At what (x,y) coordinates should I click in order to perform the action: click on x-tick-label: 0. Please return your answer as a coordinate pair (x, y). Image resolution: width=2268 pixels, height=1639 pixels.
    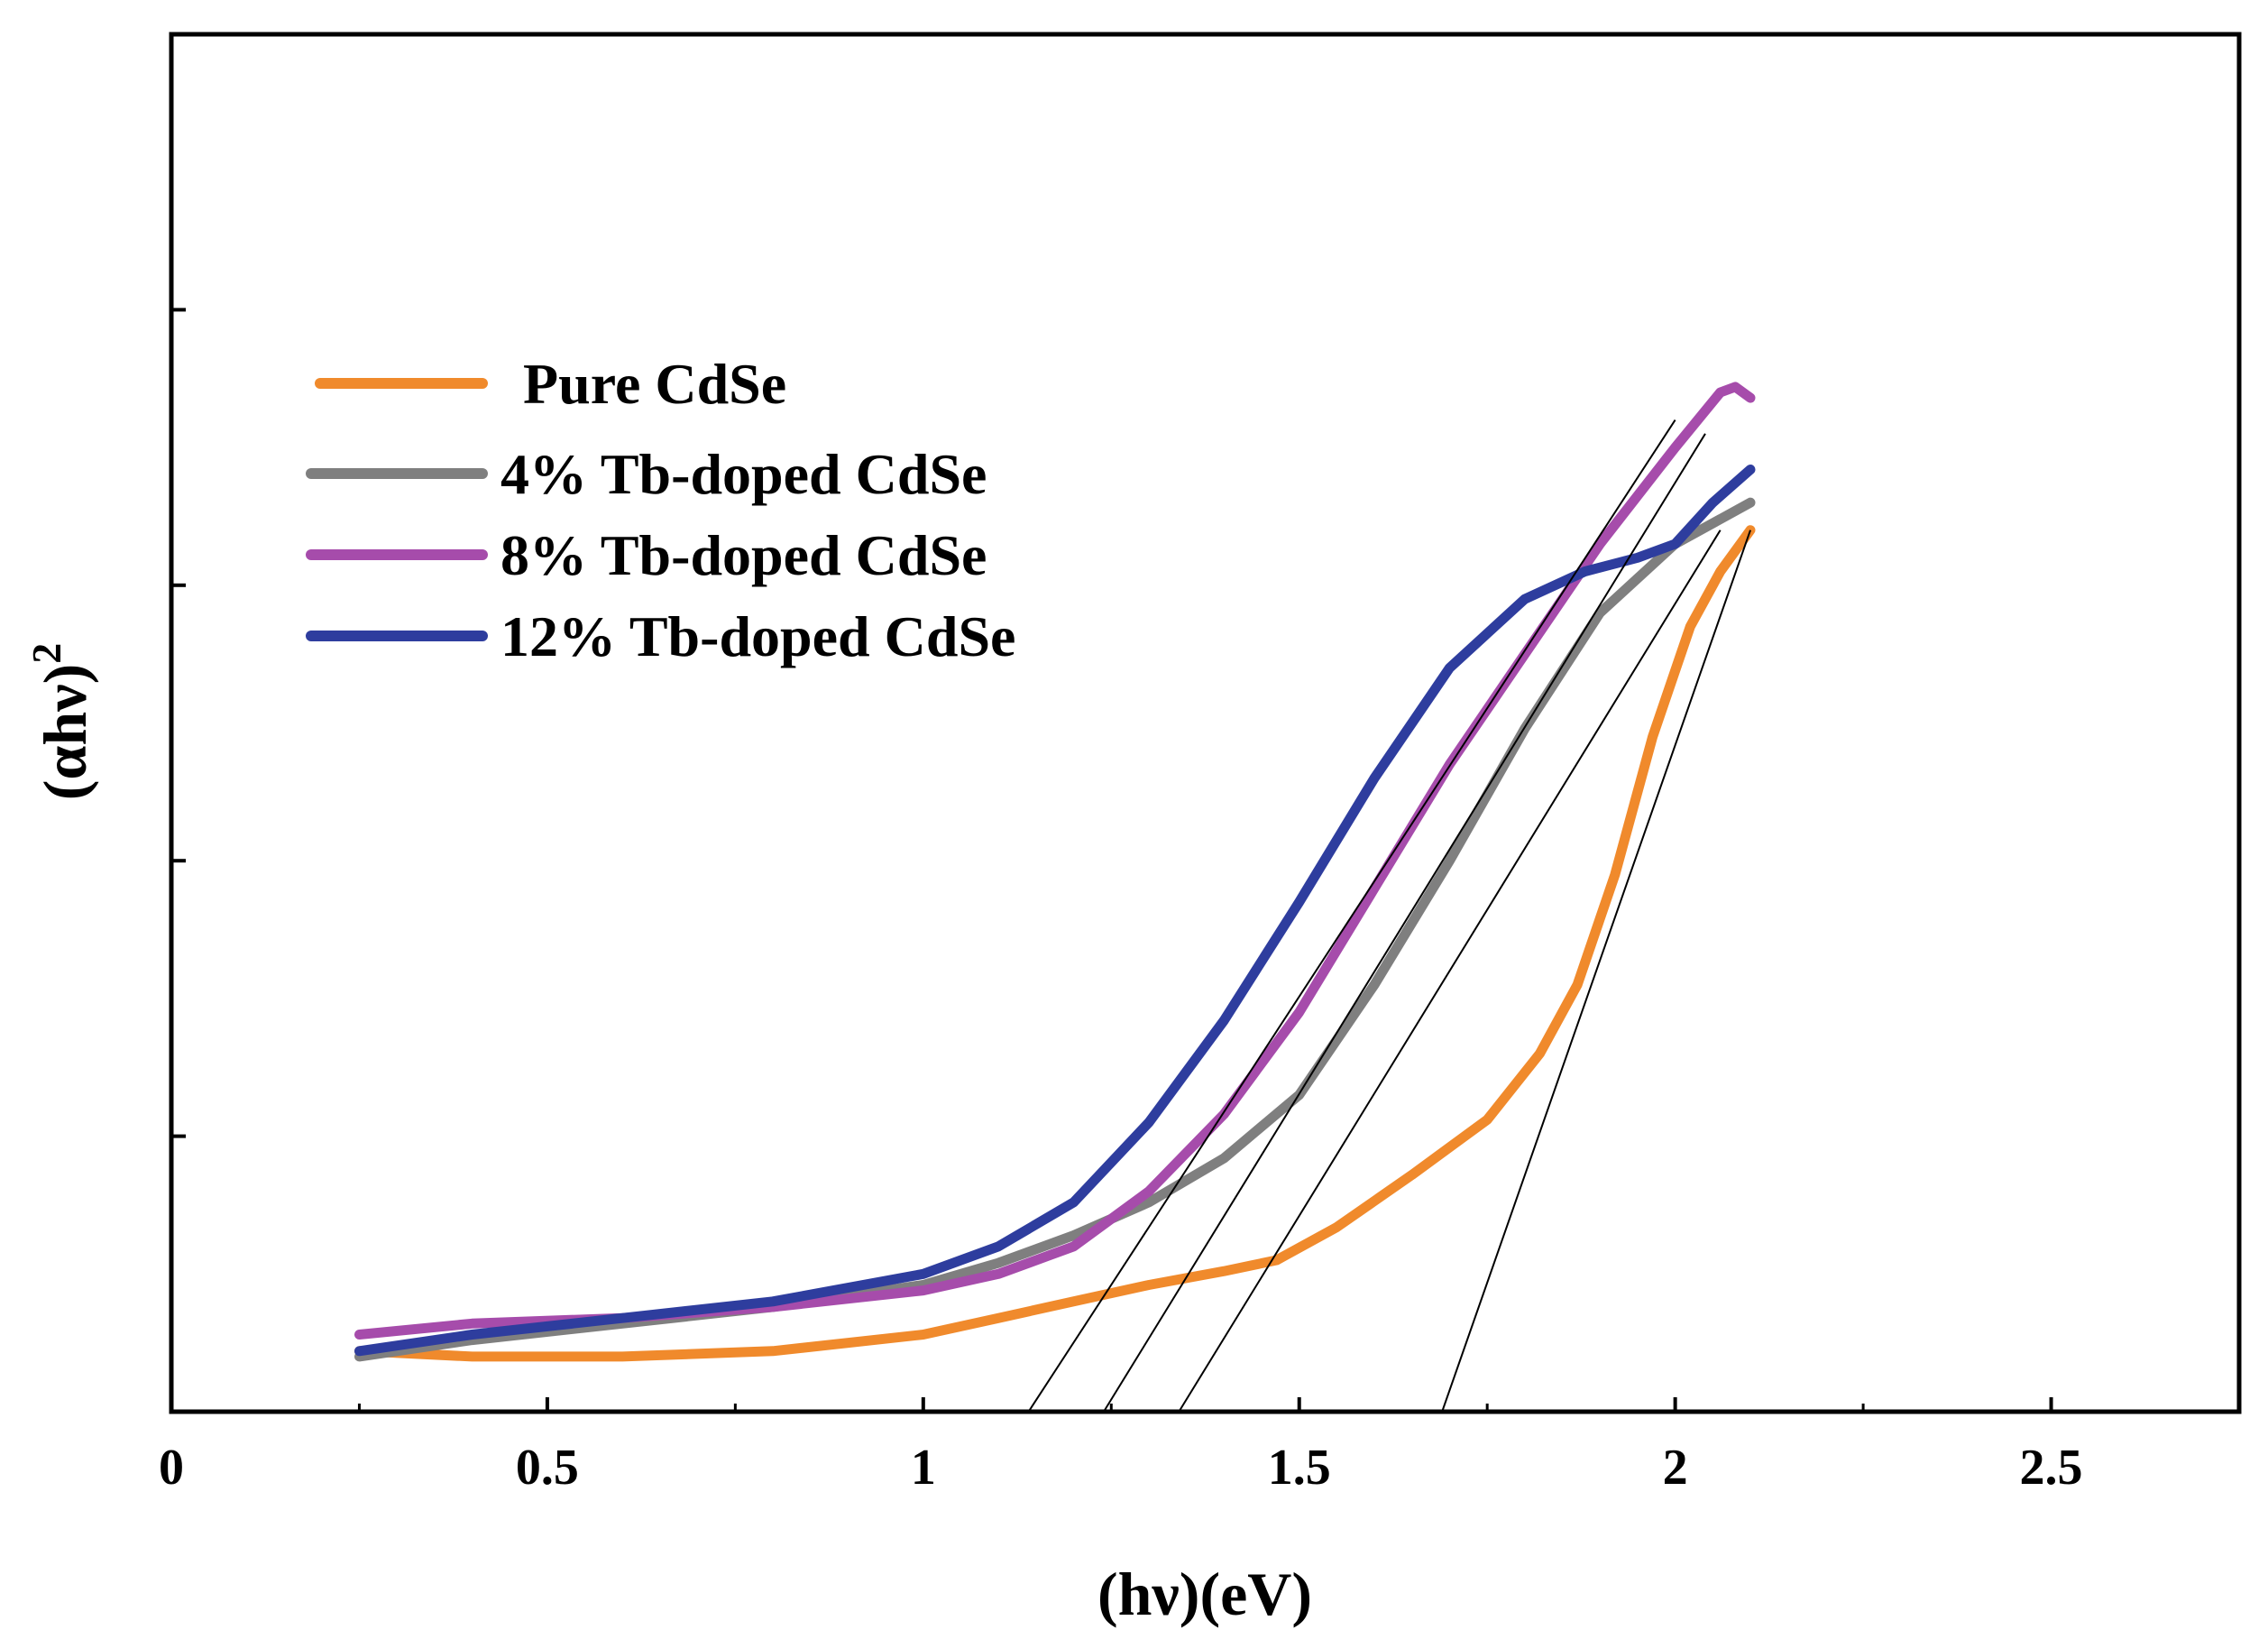
    Looking at the image, I should click on (172, 1468).